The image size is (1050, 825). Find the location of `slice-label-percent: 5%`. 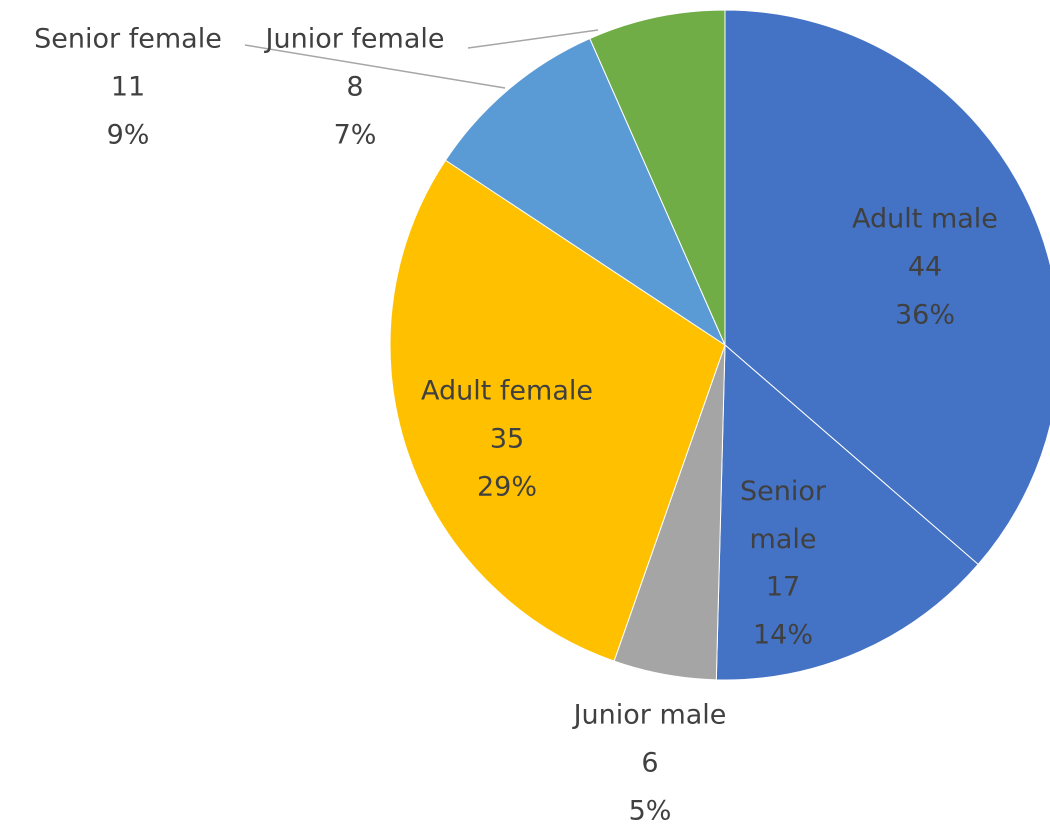

slice-label-percent: 5% is located at coordinates (650, 810).